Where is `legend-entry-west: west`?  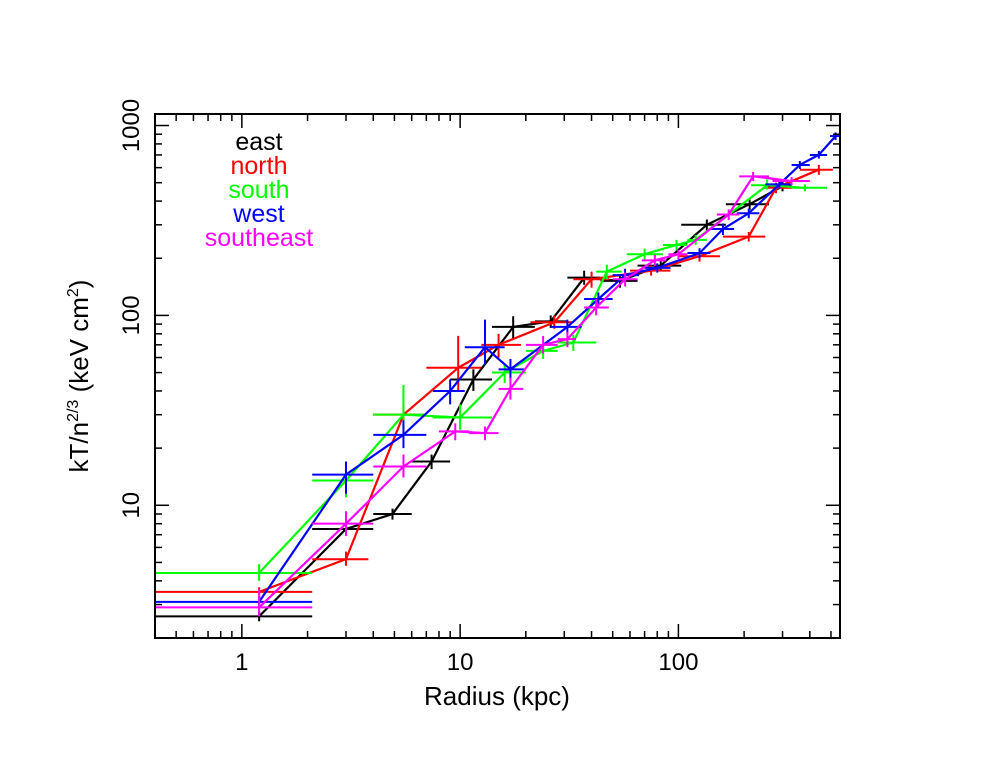 legend-entry-west: west is located at coordinates (258, 214).